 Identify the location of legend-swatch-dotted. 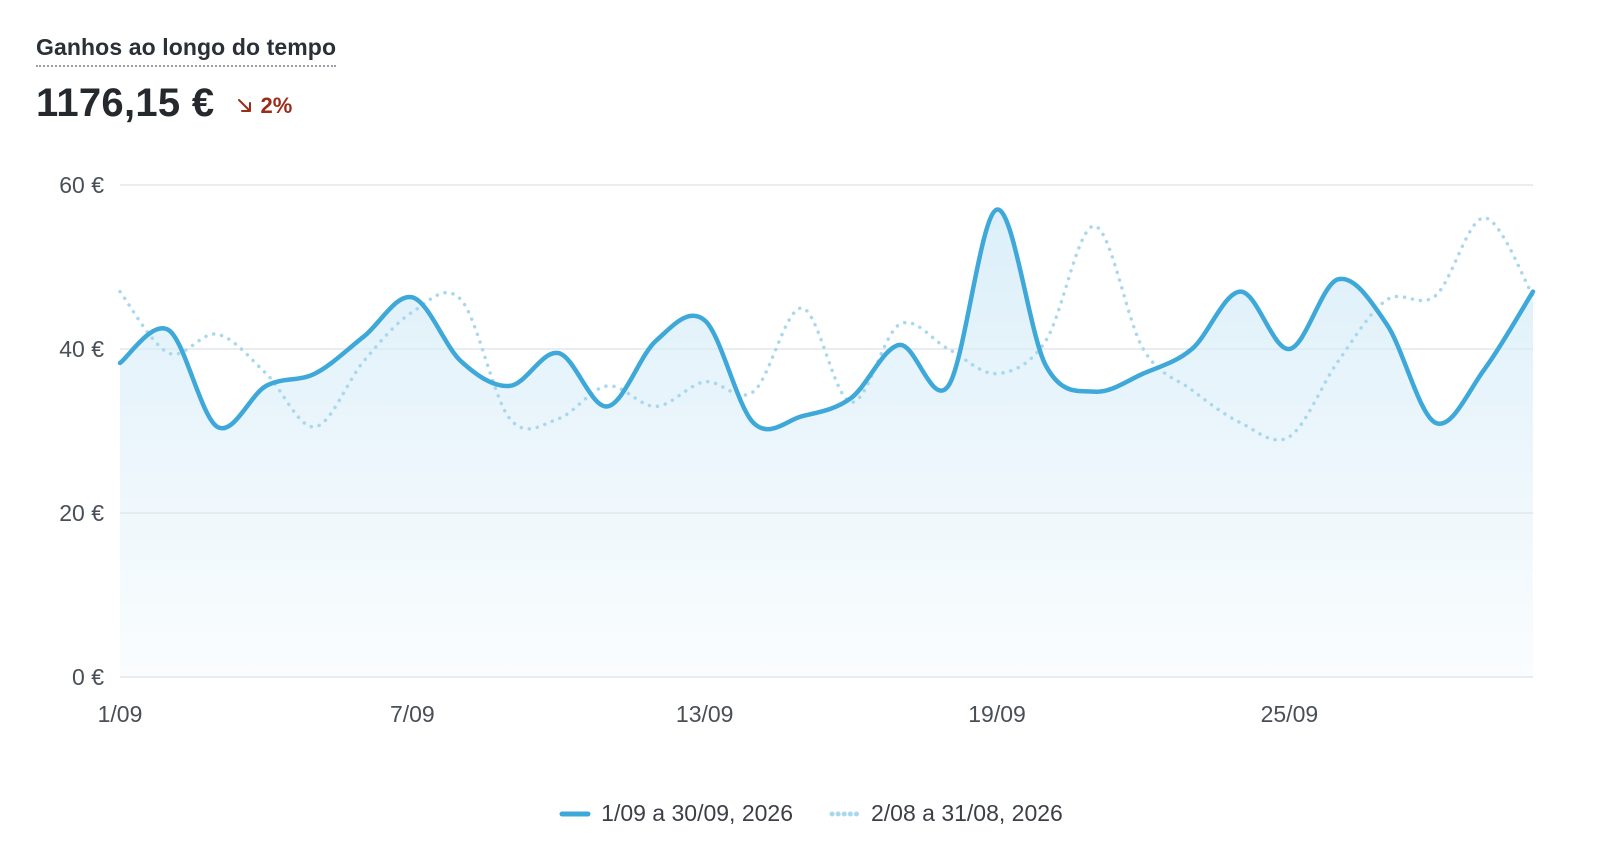
(845, 813).